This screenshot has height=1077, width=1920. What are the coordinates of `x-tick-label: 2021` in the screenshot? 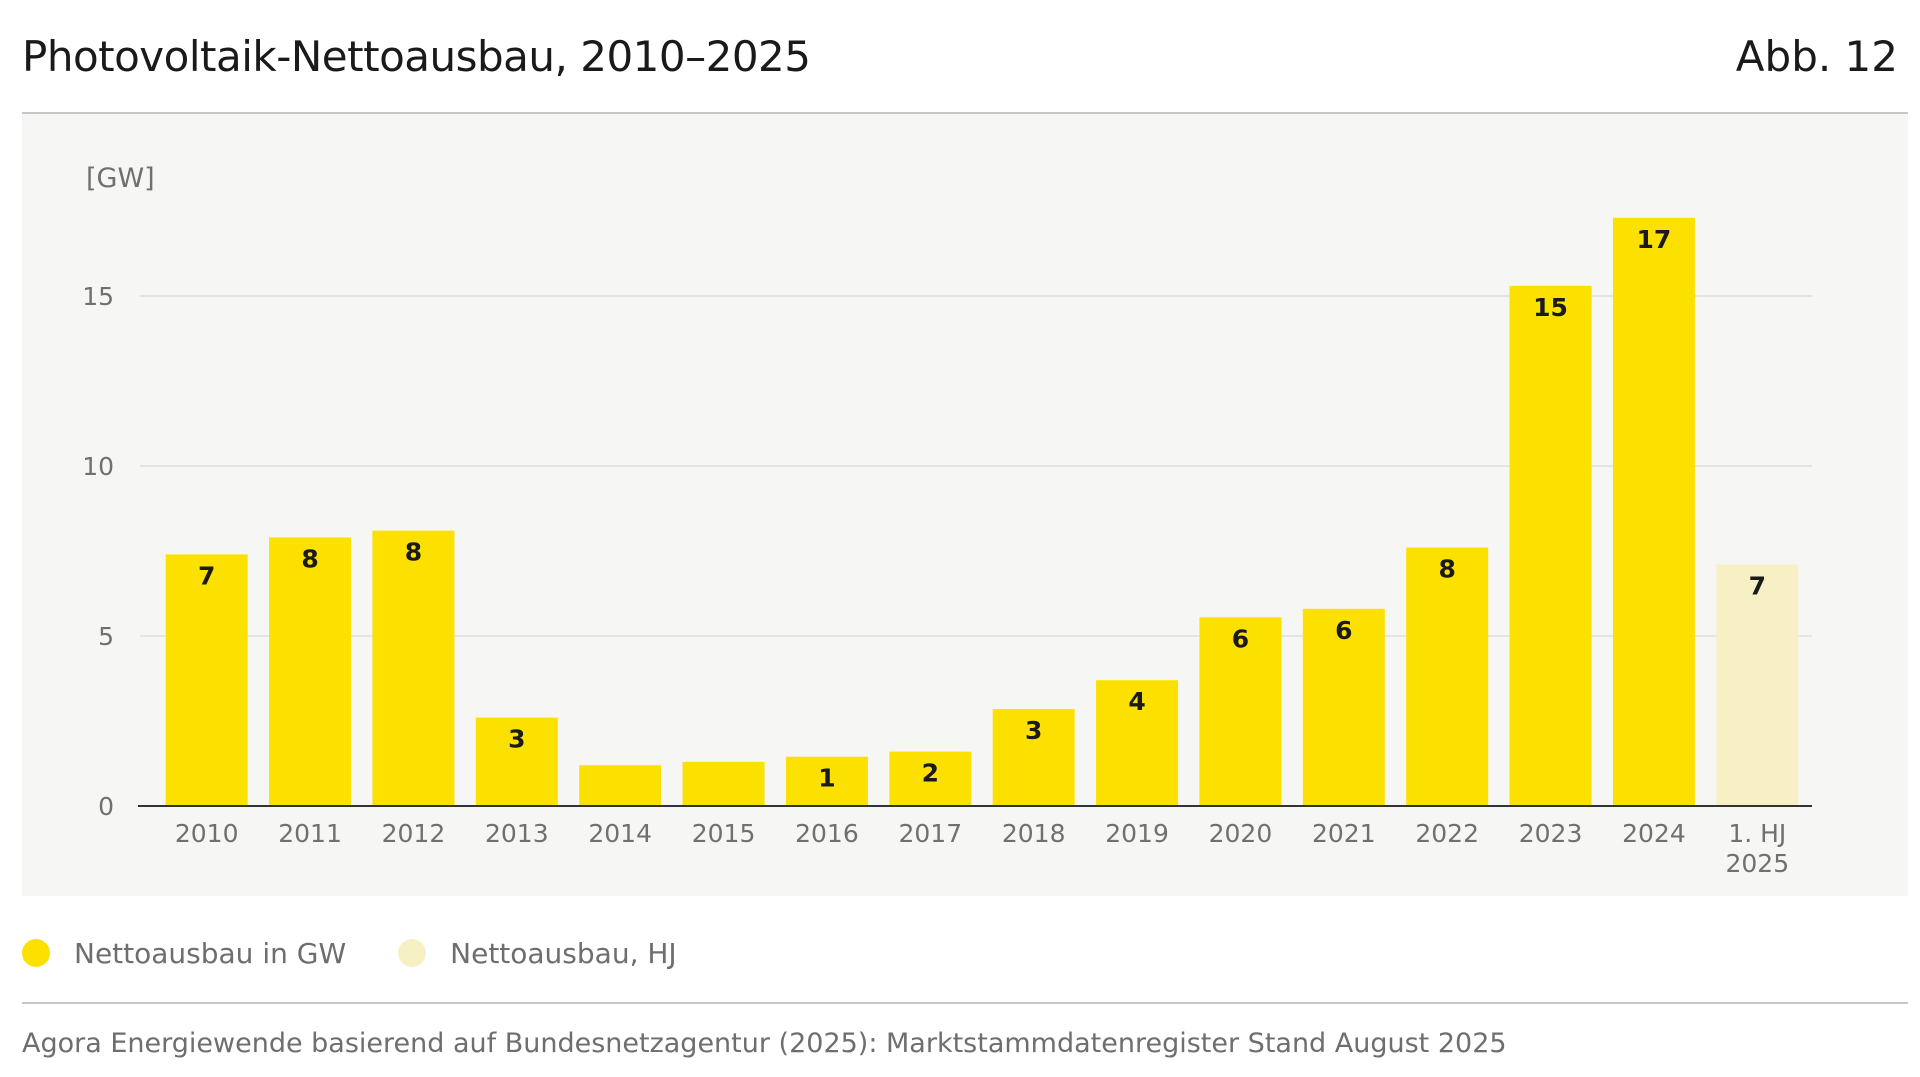 It's located at (1344, 833).